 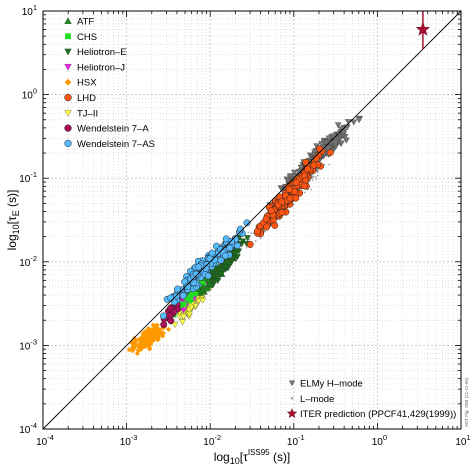 I want to click on y-tick-labels: 10⁻⁴ 10⁻³ 10⁻² 10⁻¹ 10⁰ 10¹, so click(x=28, y=219).